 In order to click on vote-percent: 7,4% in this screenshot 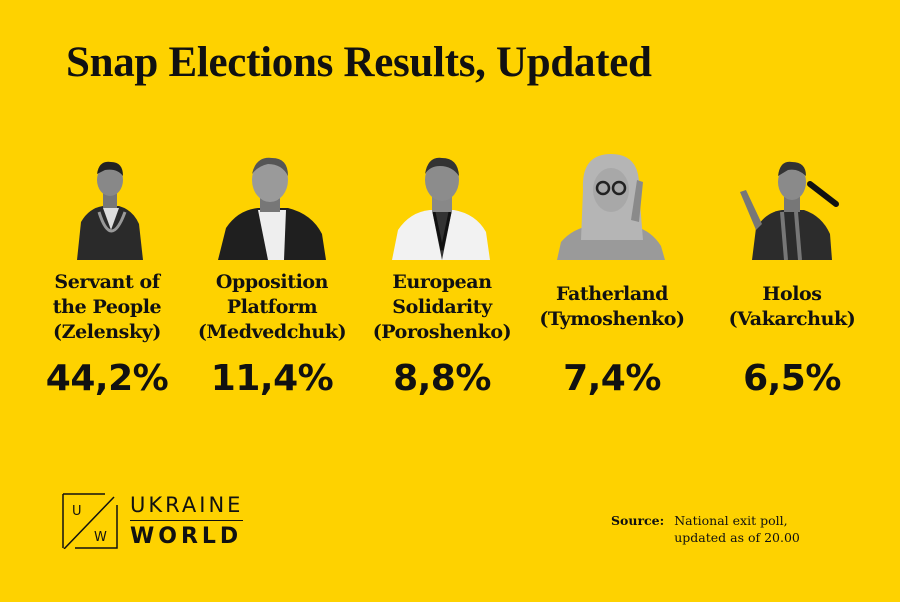, I will do `click(612, 378)`.